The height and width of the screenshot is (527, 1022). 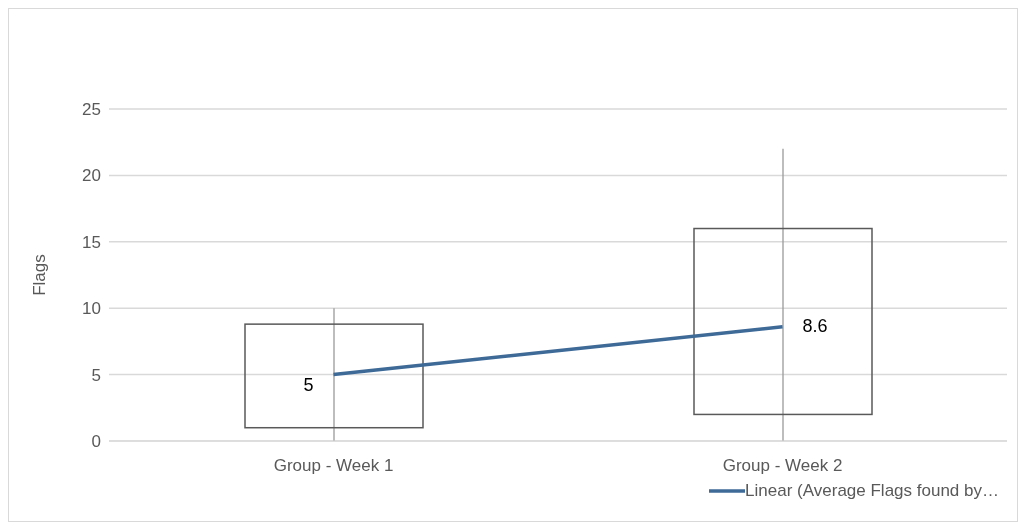 What do you see at coordinates (96, 442) in the screenshot?
I see `y-tick-label: 0` at bounding box center [96, 442].